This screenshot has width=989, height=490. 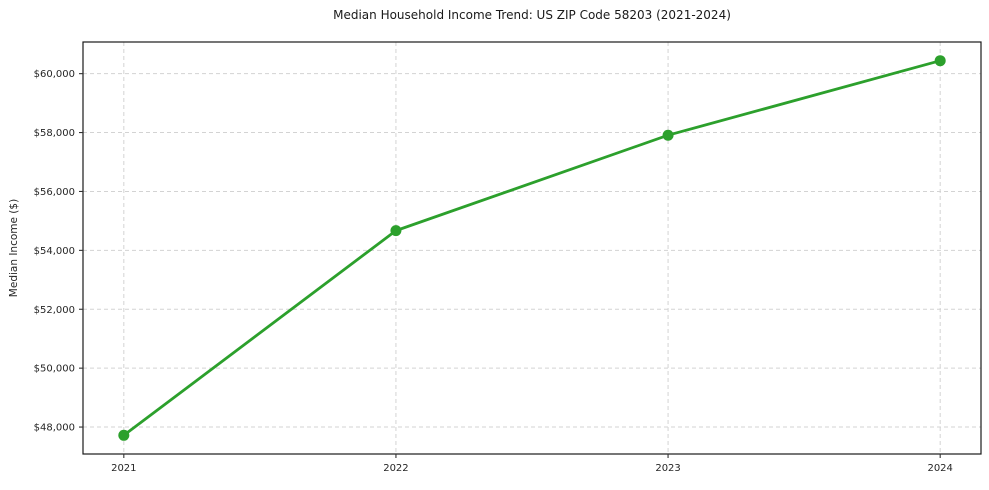 I want to click on x-tick-label: 2024, so click(x=939, y=468).